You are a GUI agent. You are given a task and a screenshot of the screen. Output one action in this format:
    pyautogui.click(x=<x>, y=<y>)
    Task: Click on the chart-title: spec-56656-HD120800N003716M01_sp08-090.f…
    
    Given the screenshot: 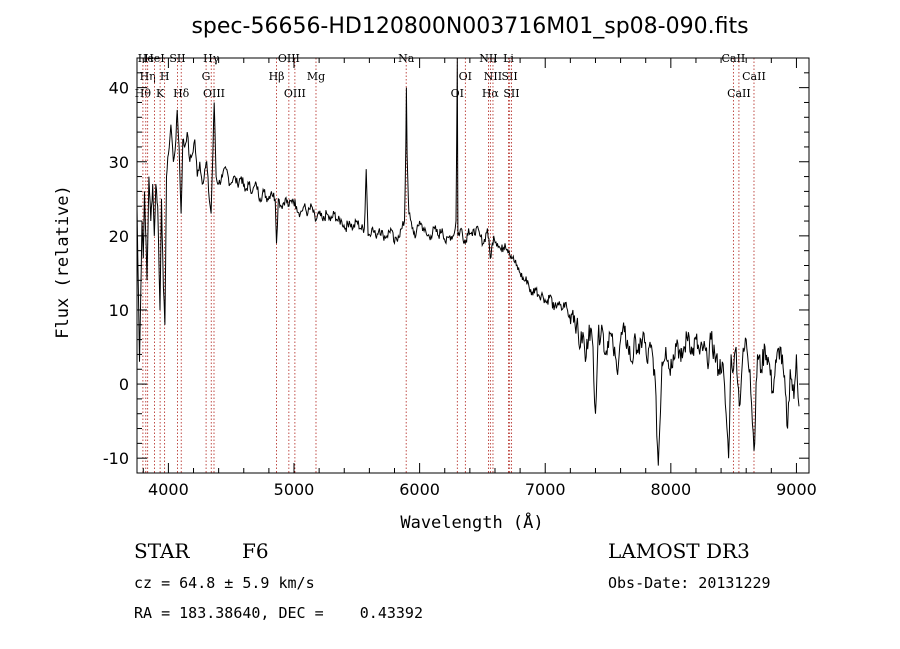 What is the action you would take?
    pyautogui.click(x=469, y=26)
    